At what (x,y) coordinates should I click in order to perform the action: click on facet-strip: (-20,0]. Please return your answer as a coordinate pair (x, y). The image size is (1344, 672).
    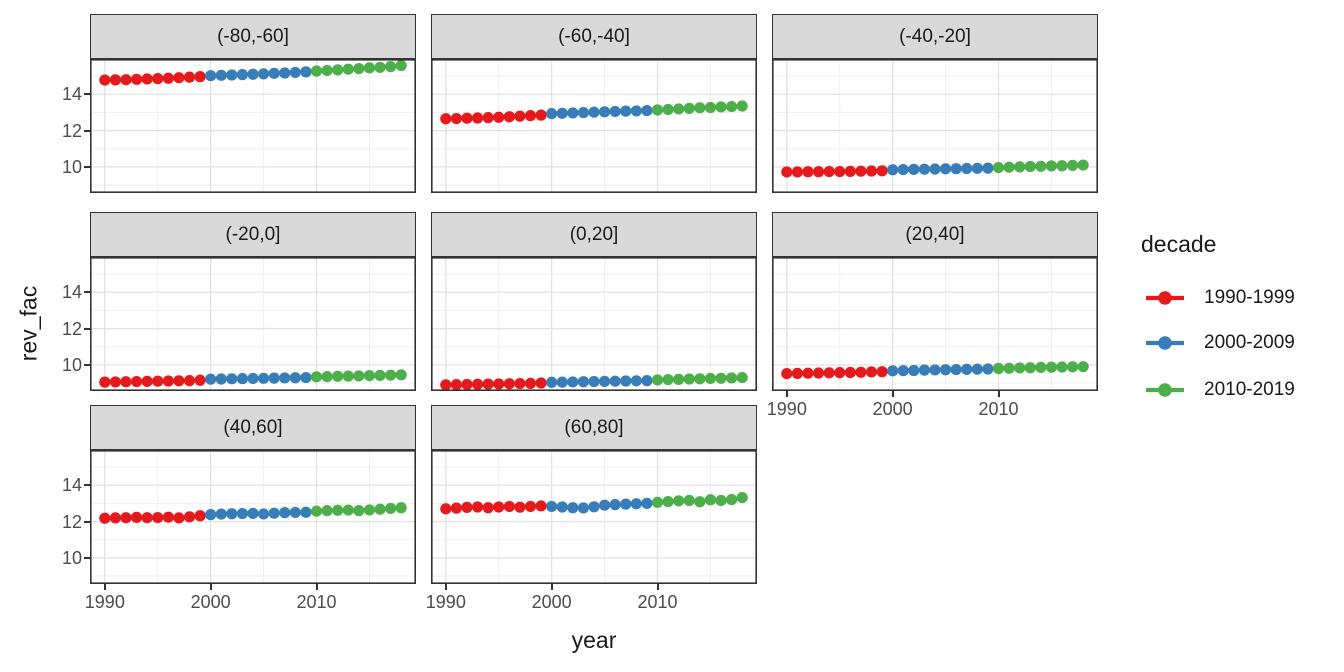
    Looking at the image, I should click on (253, 234).